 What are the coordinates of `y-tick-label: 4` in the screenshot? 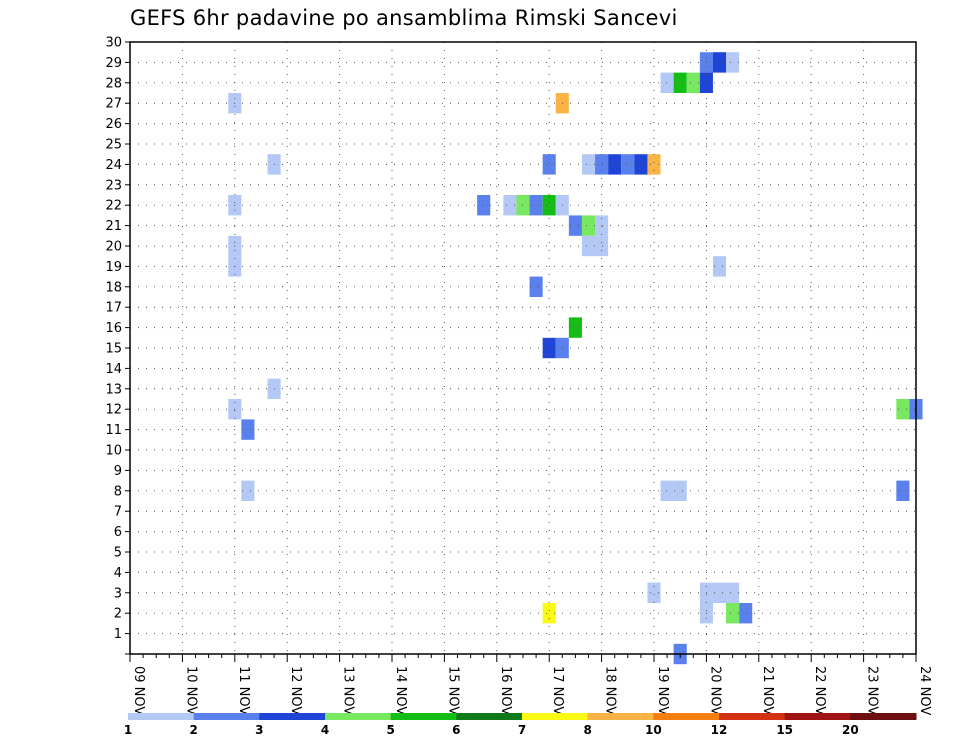 It's located at (118, 573).